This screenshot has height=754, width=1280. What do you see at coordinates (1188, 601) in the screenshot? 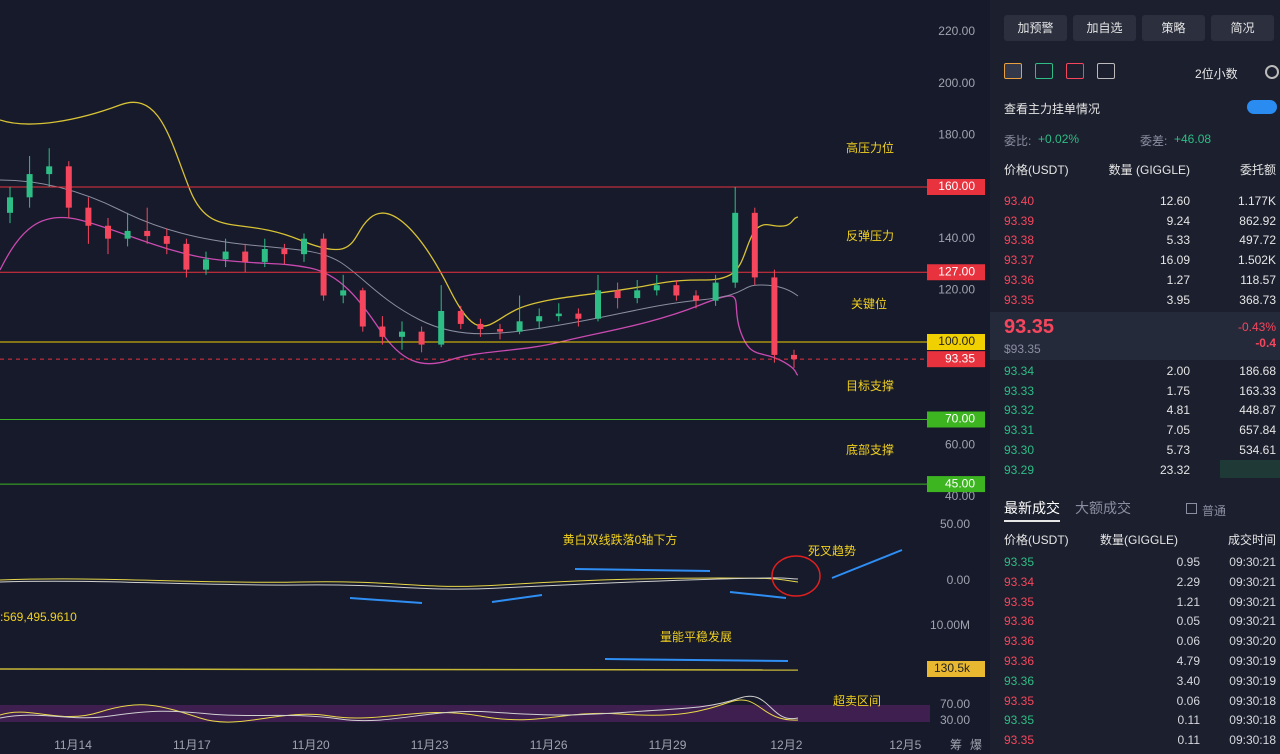
I see `trade-qty: 1.21` at bounding box center [1188, 601].